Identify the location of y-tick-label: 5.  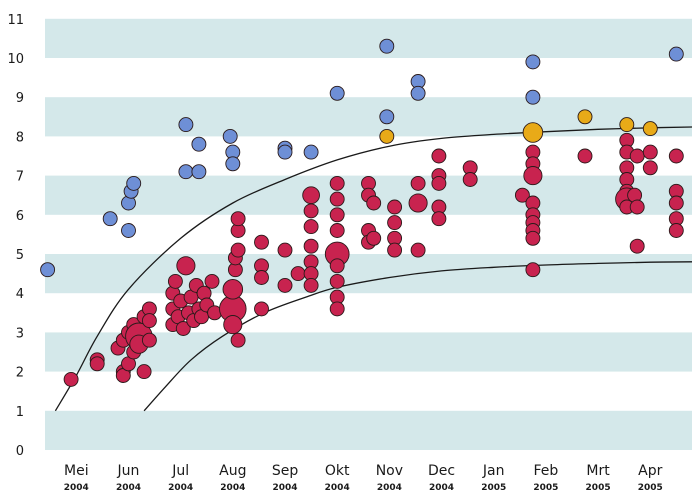
(20, 255).